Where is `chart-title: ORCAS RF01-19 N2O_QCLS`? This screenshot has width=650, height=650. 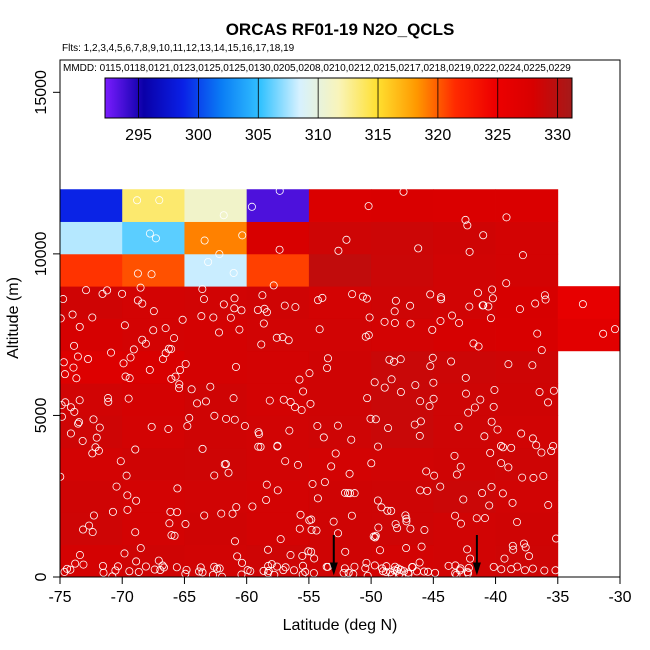 chart-title: ORCAS RF01-19 N2O_QCLS is located at coordinates (340, 29).